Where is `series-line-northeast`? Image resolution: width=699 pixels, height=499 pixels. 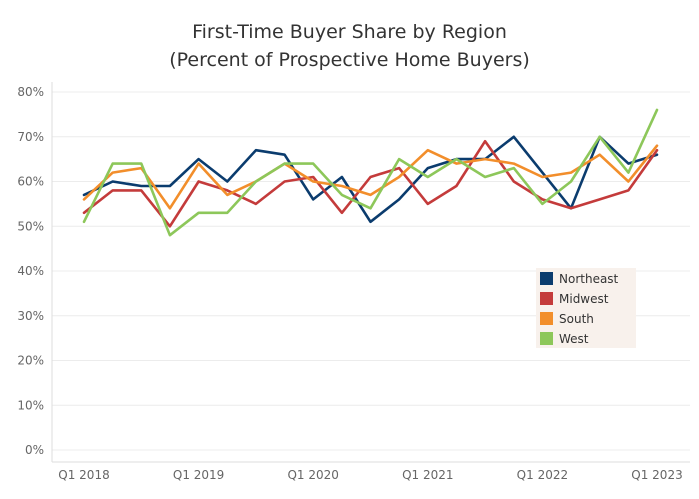
series-line-northeast is located at coordinates (370, 179).